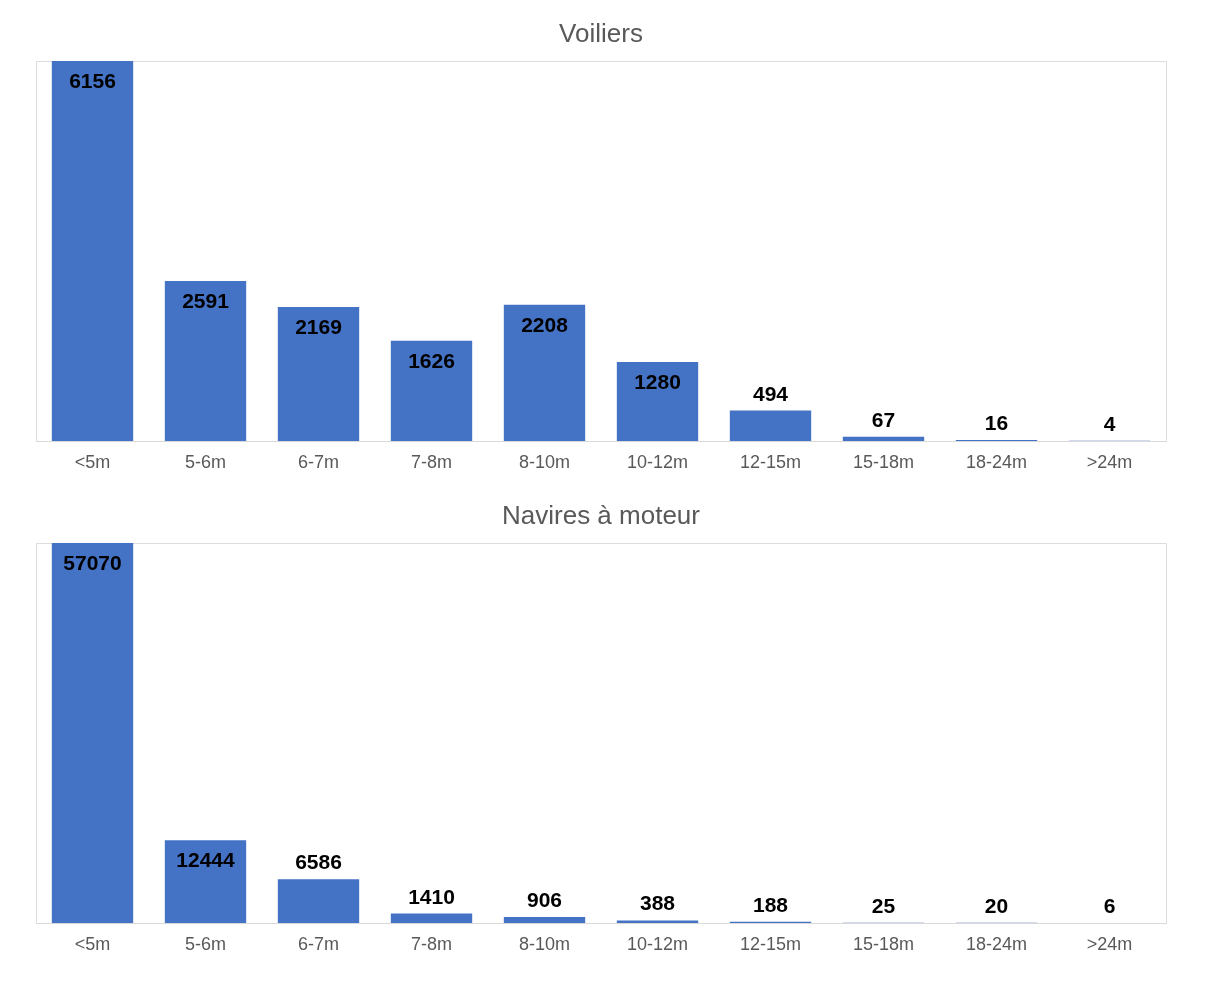 Image resolution: width=1209 pixels, height=1003 pixels. I want to click on data-label: 57070, so click(92, 562).